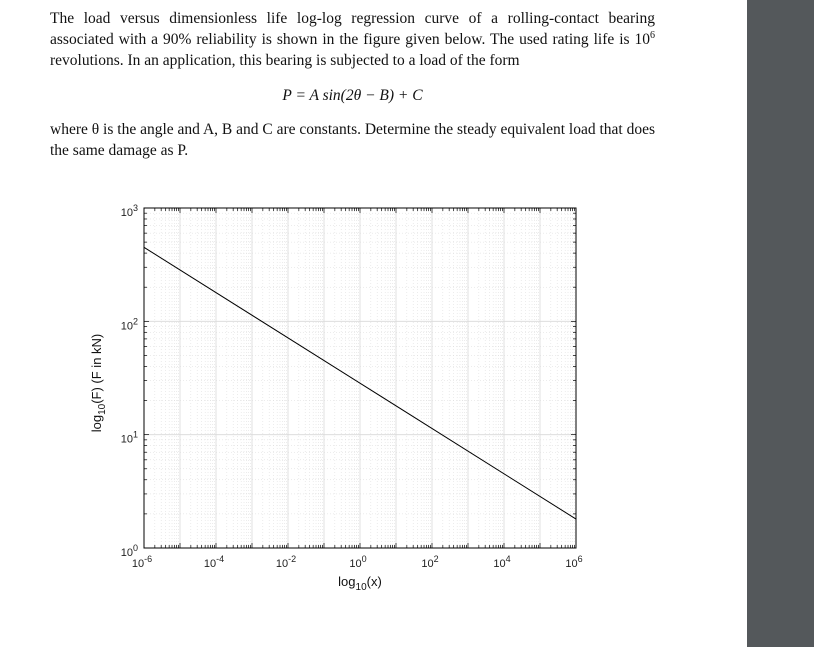  Describe the element at coordinates (352, 95) in the screenshot. I see `load-equation: P = A sin(2θ − B) + C` at that location.